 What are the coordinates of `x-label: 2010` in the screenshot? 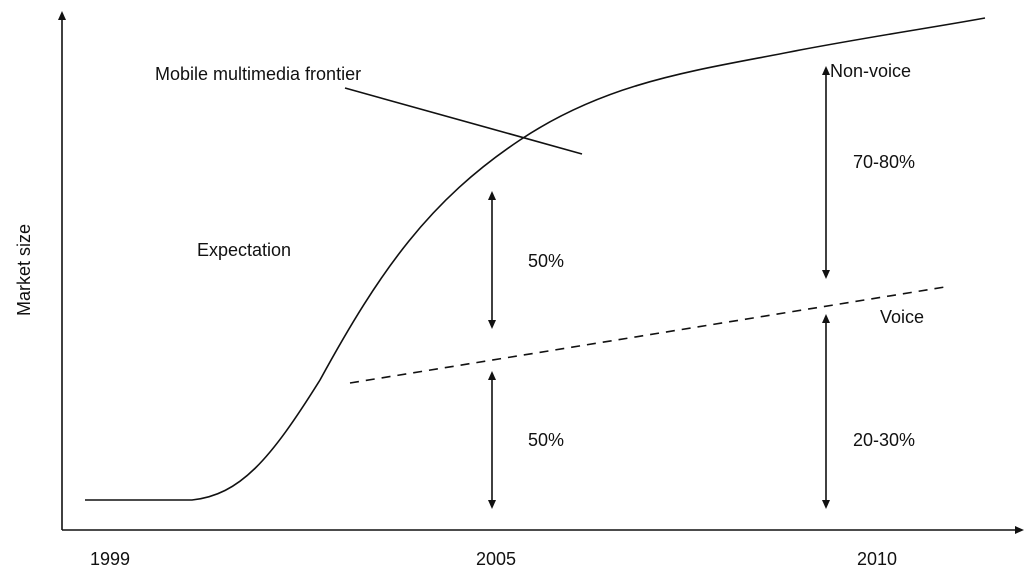 It's located at (877, 559).